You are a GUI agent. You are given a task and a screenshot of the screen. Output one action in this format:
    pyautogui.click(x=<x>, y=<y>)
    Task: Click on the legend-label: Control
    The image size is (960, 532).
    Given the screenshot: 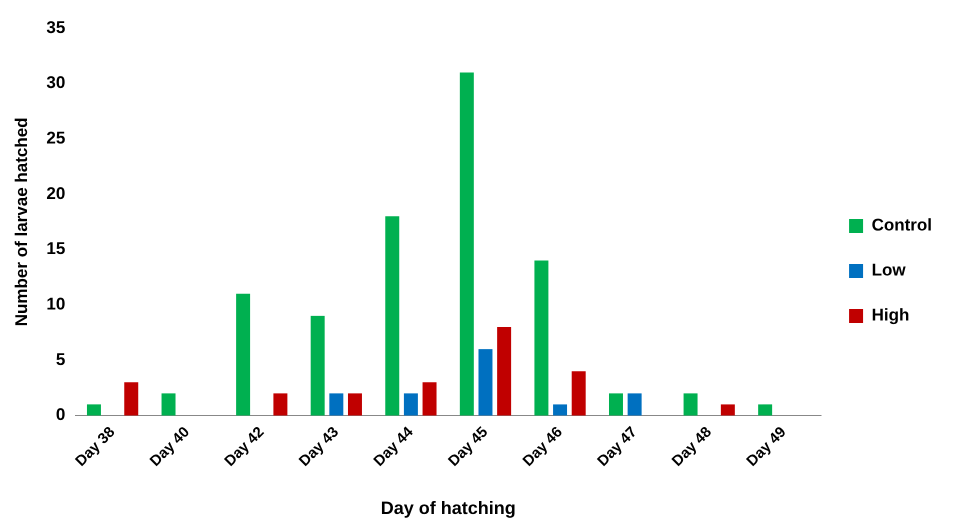 What is the action you would take?
    pyautogui.click(x=902, y=225)
    